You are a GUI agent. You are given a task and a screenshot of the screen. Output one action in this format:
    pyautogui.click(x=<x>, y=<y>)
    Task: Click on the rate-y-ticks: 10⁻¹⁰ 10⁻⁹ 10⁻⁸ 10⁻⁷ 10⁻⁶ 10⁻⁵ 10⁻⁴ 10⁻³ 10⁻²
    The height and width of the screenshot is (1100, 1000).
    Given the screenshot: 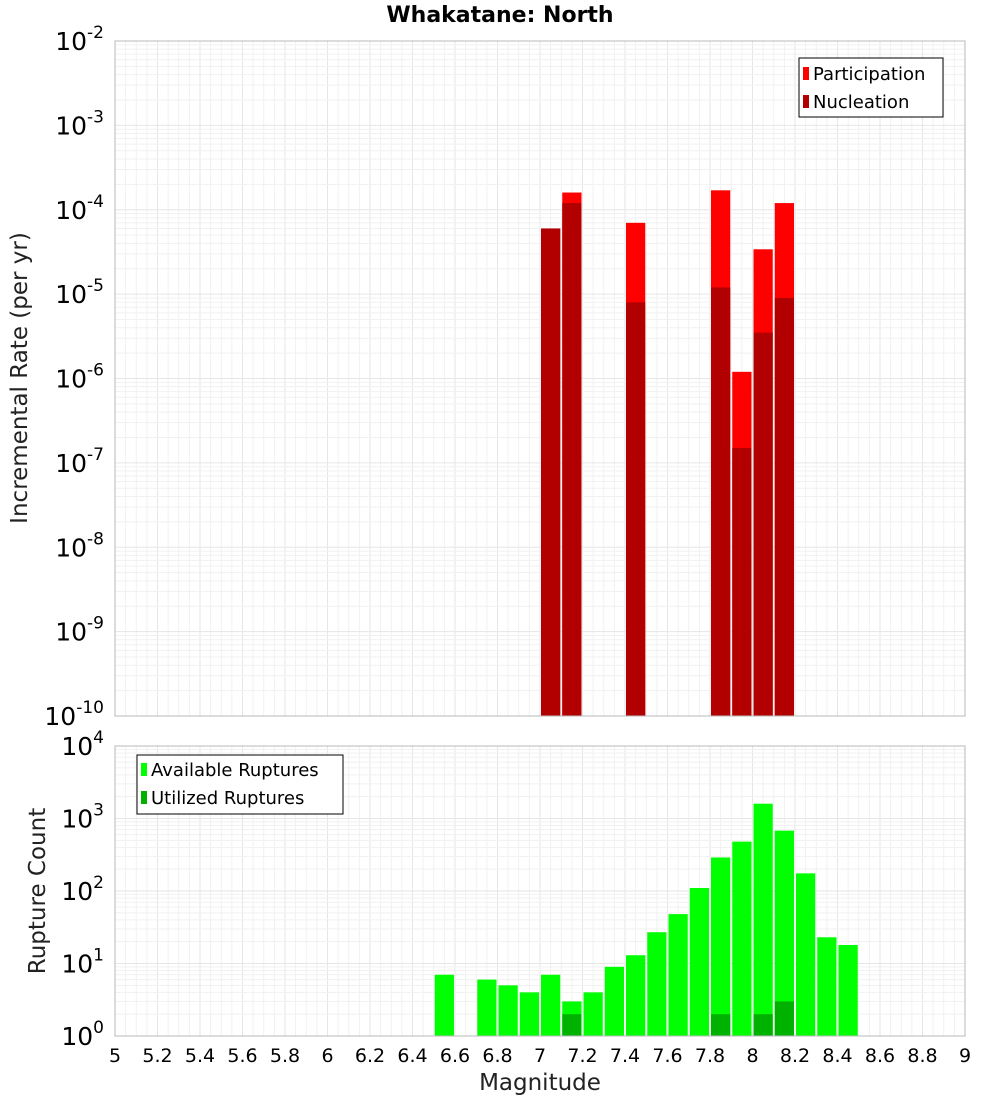 What is the action you would take?
    pyautogui.click(x=74, y=377)
    